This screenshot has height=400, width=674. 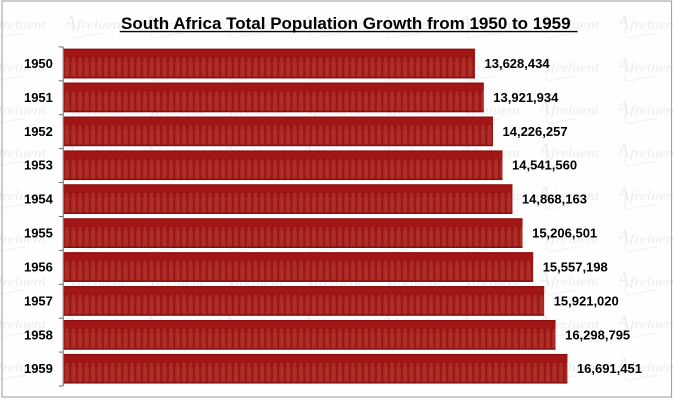 What do you see at coordinates (535, 131) in the screenshot?
I see `svg-text: 14,226,257` at bounding box center [535, 131].